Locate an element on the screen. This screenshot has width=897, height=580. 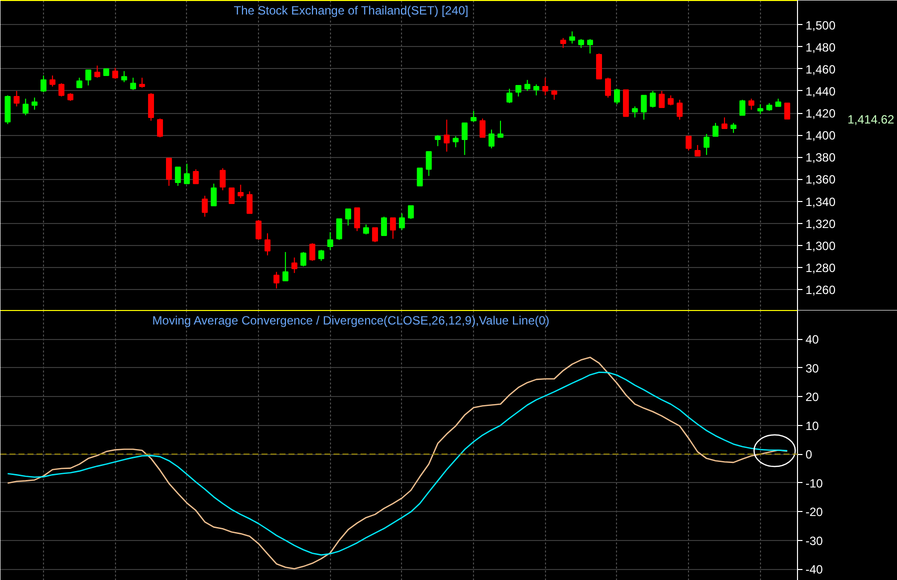
y-tick-label: 1,280 is located at coordinates (821, 267).